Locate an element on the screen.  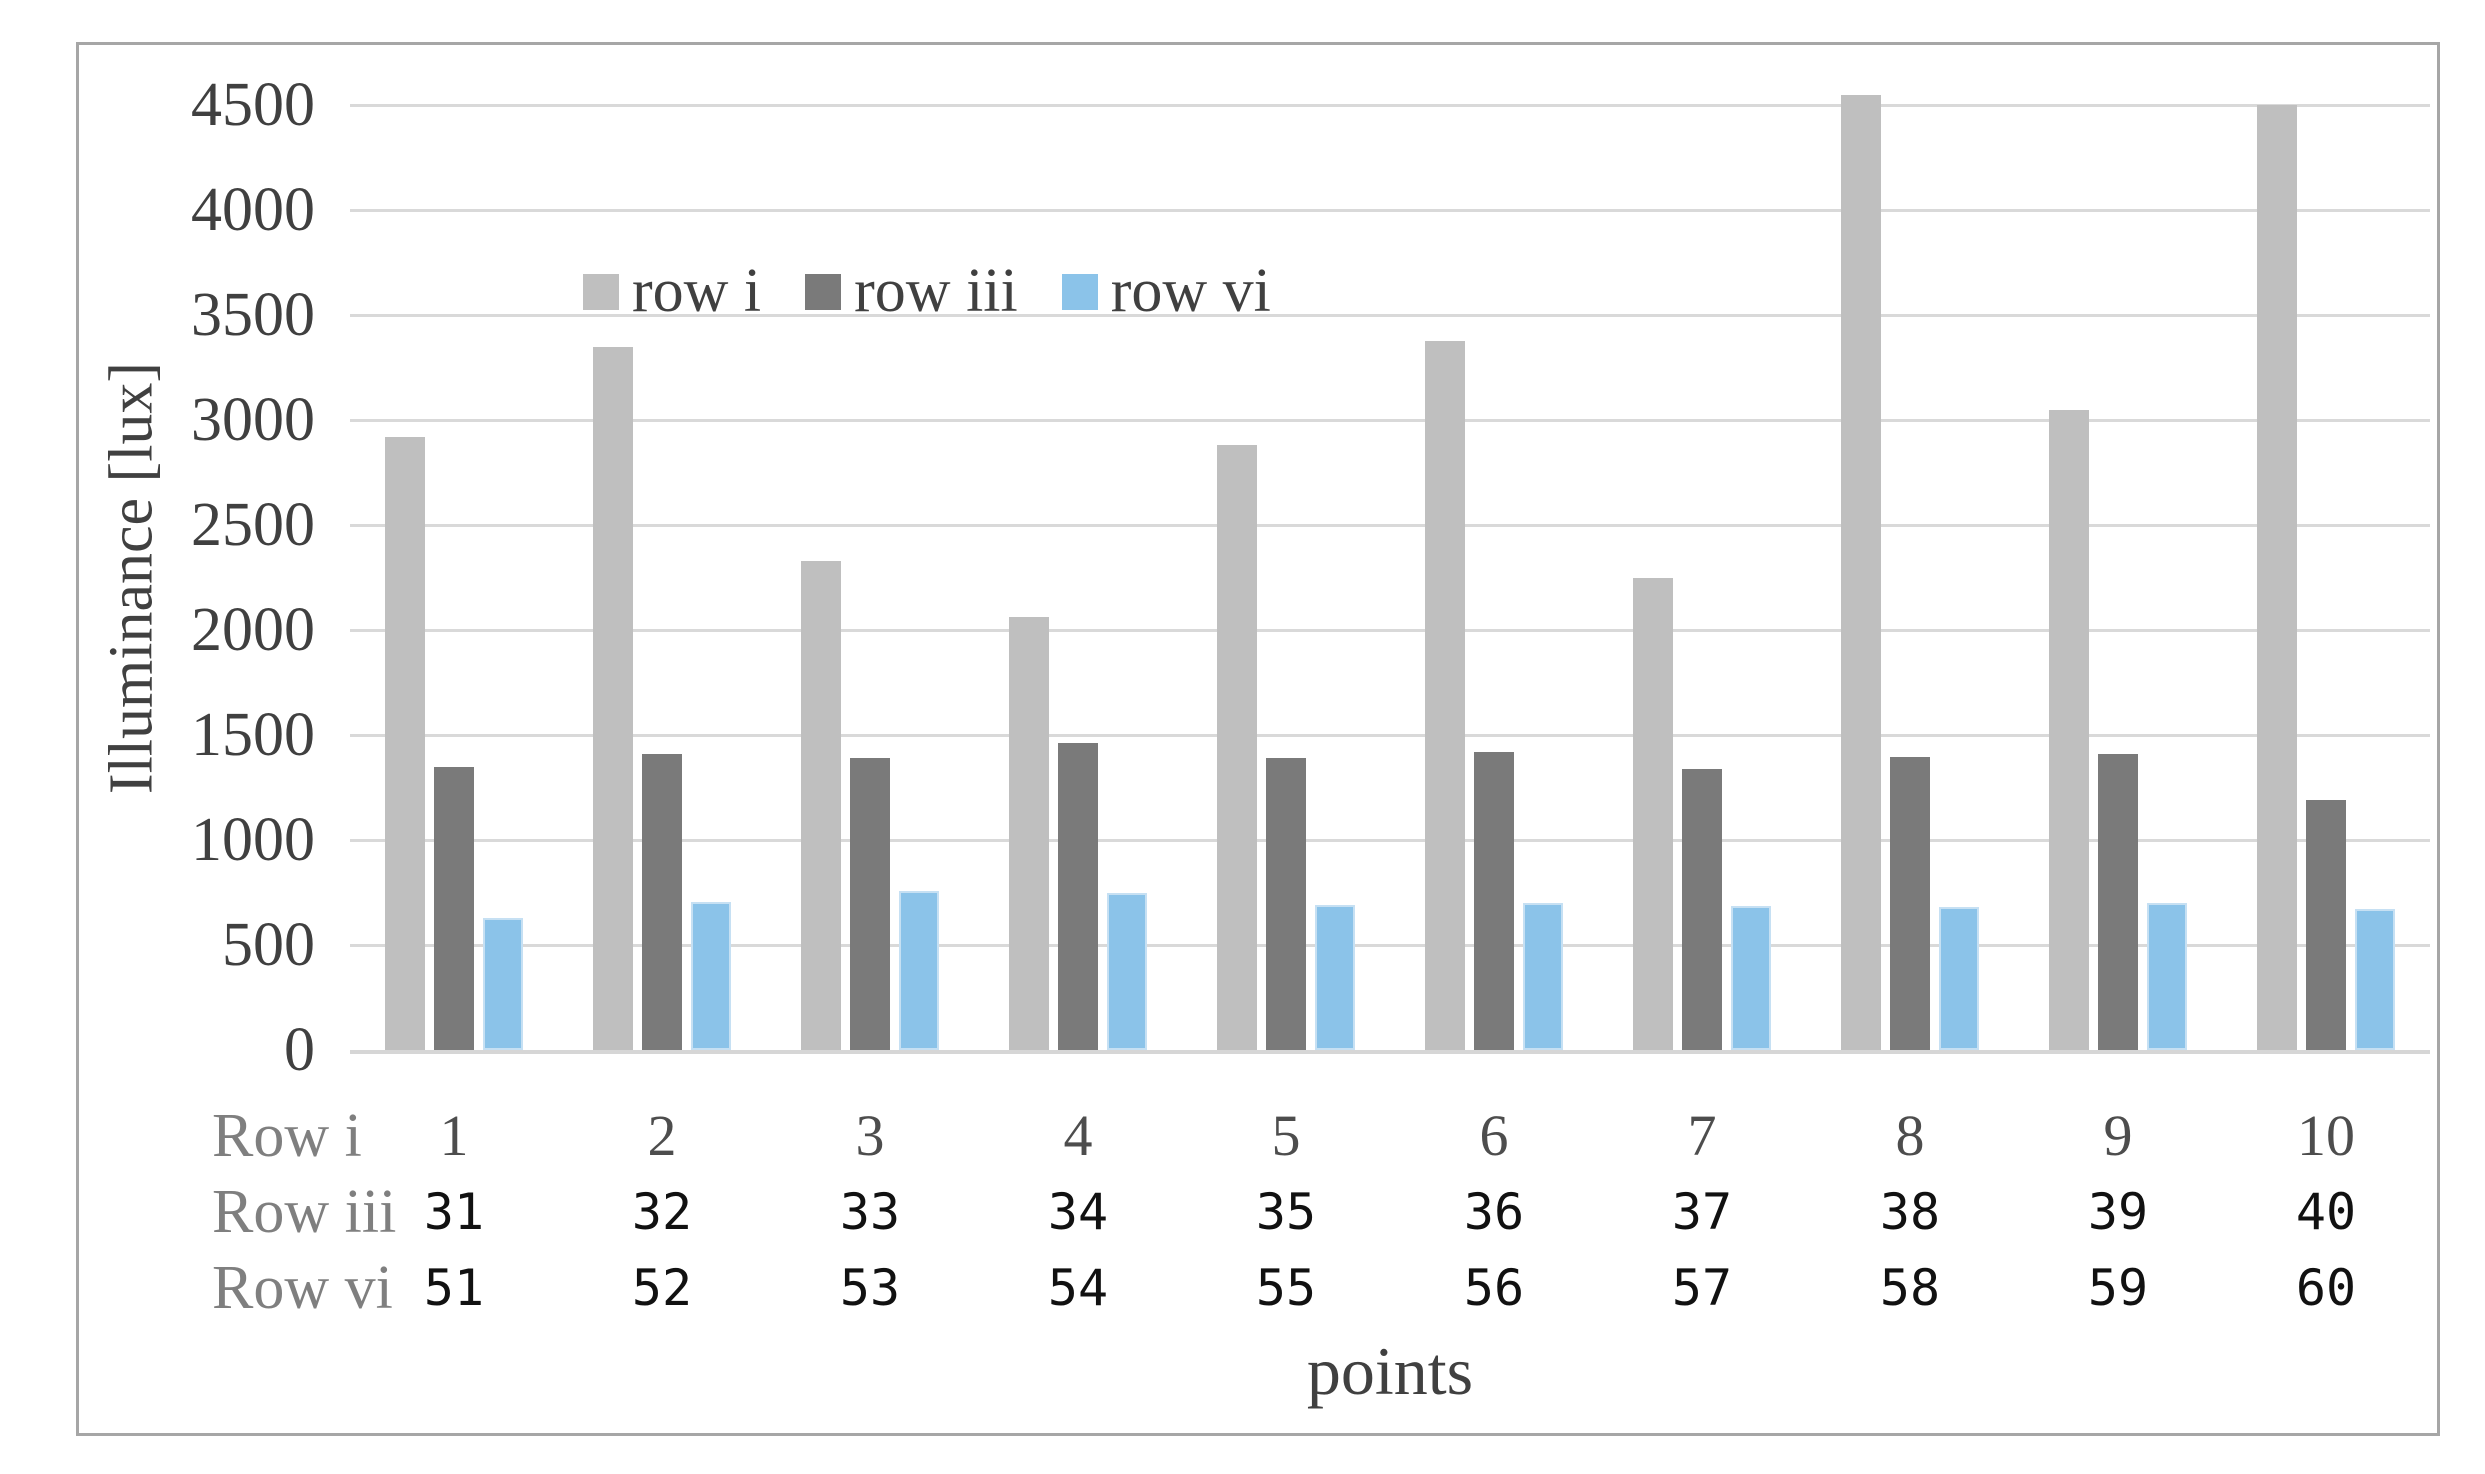
y-tick-label-2500: 2500 is located at coordinates (253, 525).